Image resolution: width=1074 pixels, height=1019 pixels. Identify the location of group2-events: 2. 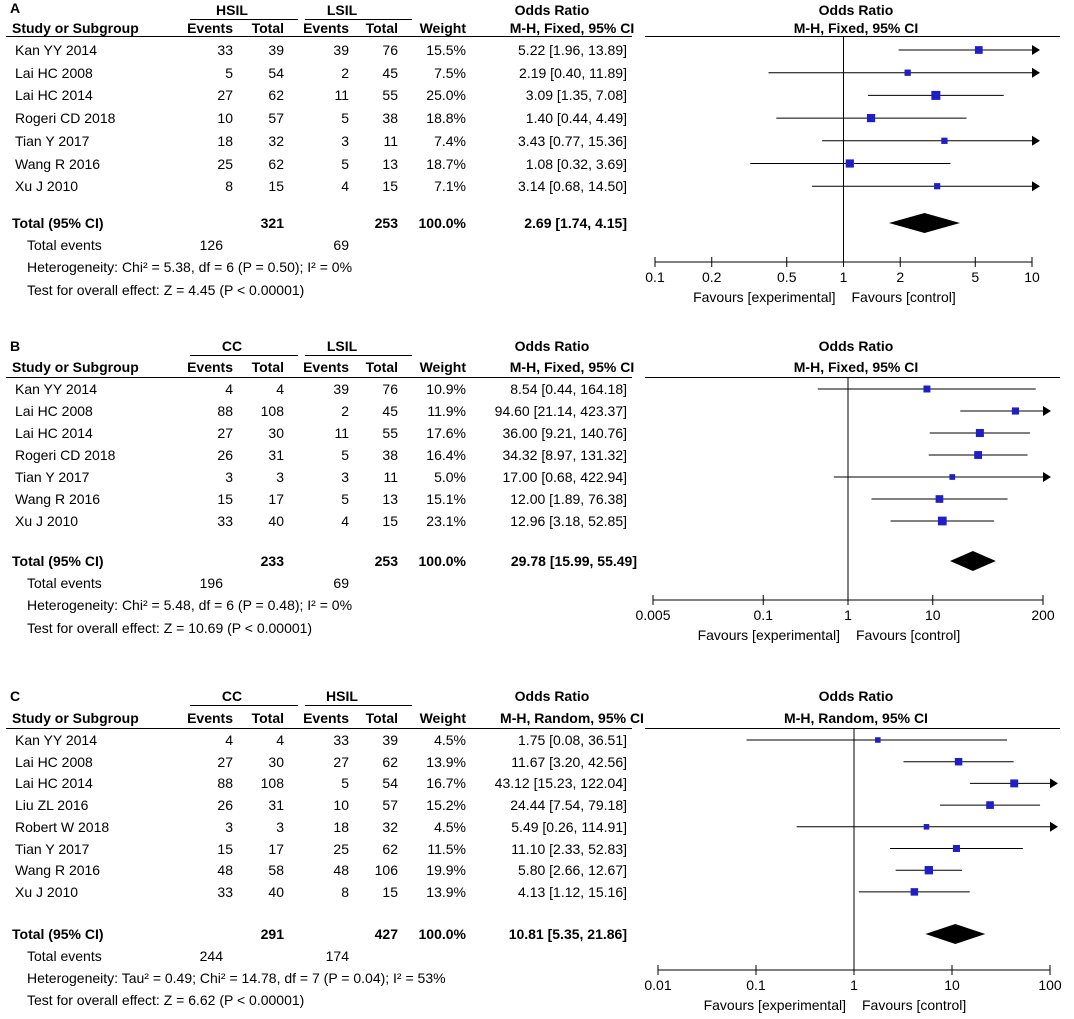
(345, 72).